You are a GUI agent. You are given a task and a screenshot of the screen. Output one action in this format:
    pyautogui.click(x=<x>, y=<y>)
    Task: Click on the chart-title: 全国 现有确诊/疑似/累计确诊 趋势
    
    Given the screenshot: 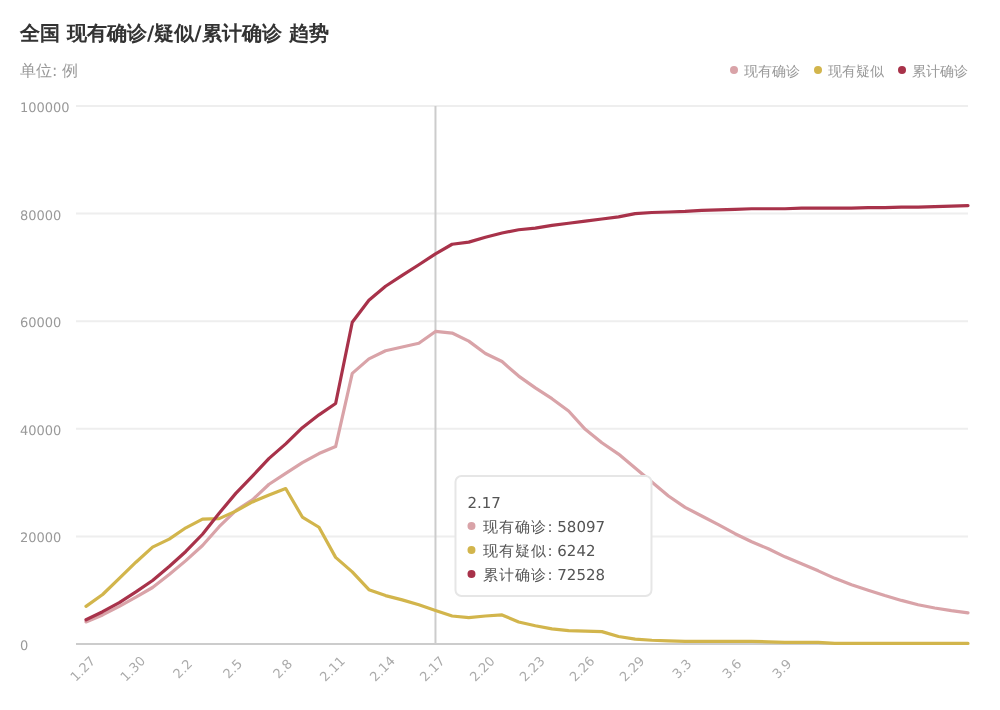 What is the action you would take?
    pyautogui.click(x=173, y=34)
    